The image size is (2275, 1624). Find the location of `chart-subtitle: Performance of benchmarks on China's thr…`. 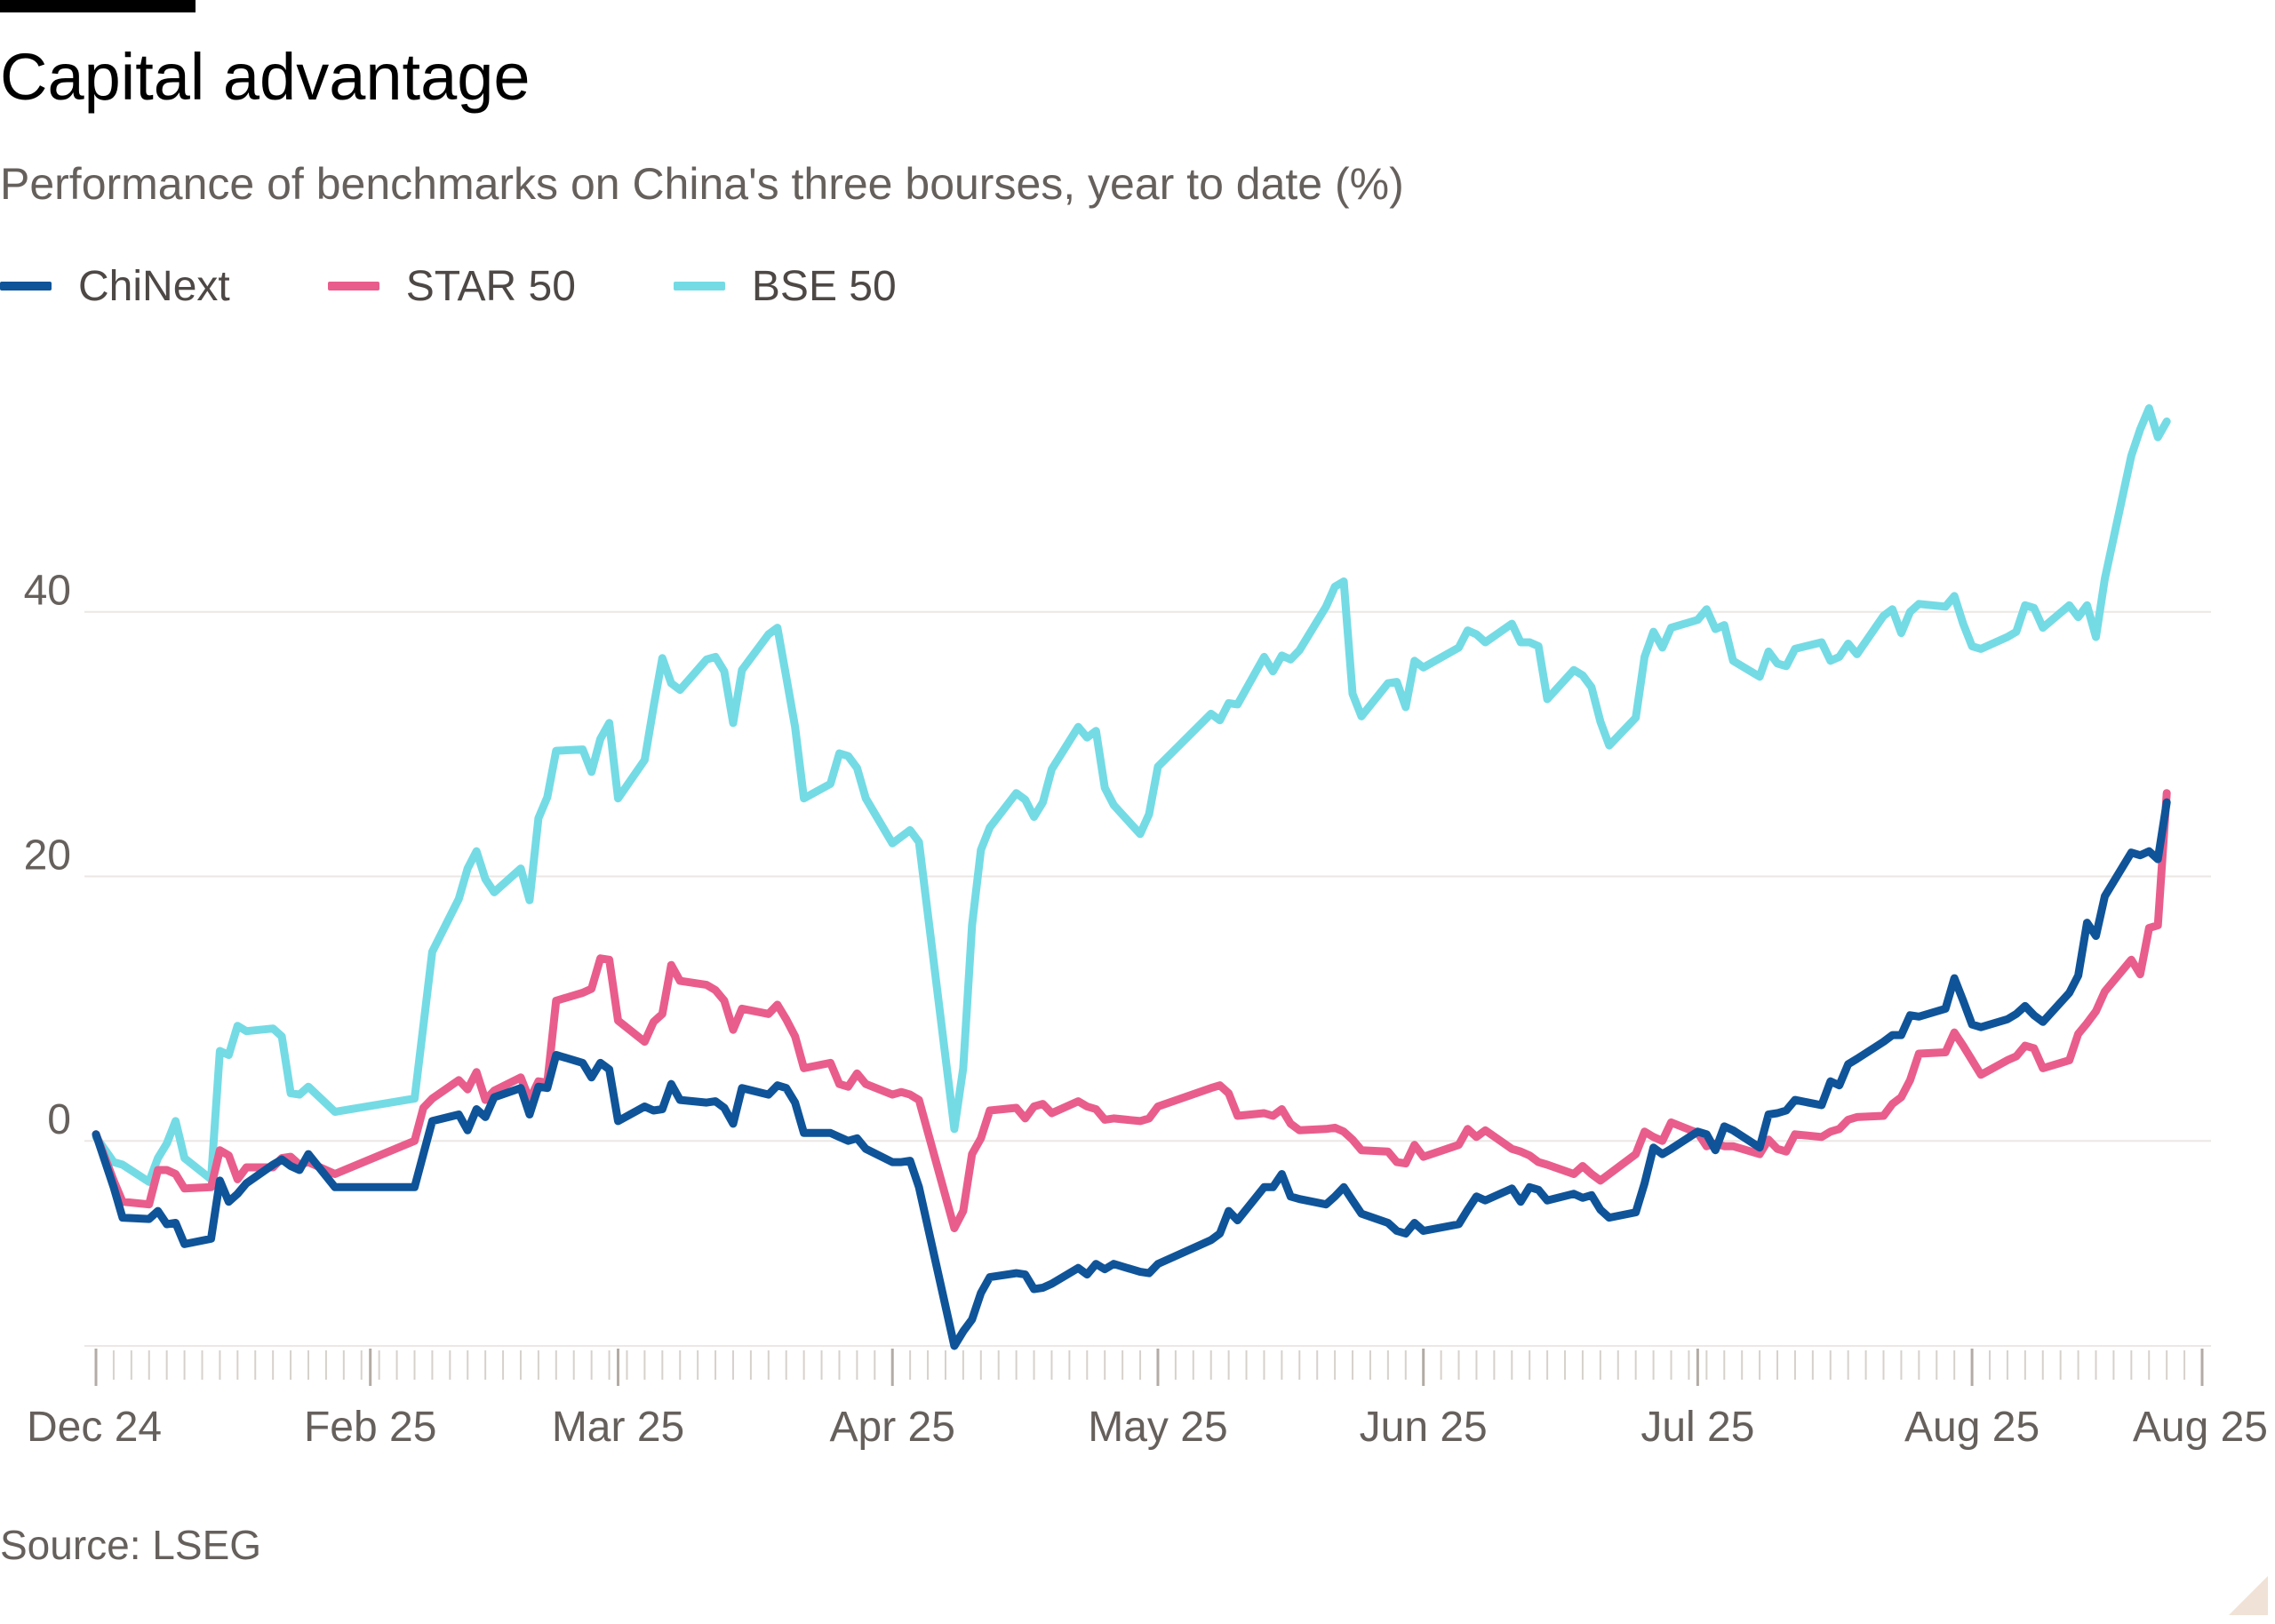

chart-subtitle: Performance of benchmarks on China's thr… is located at coordinates (702, 184).